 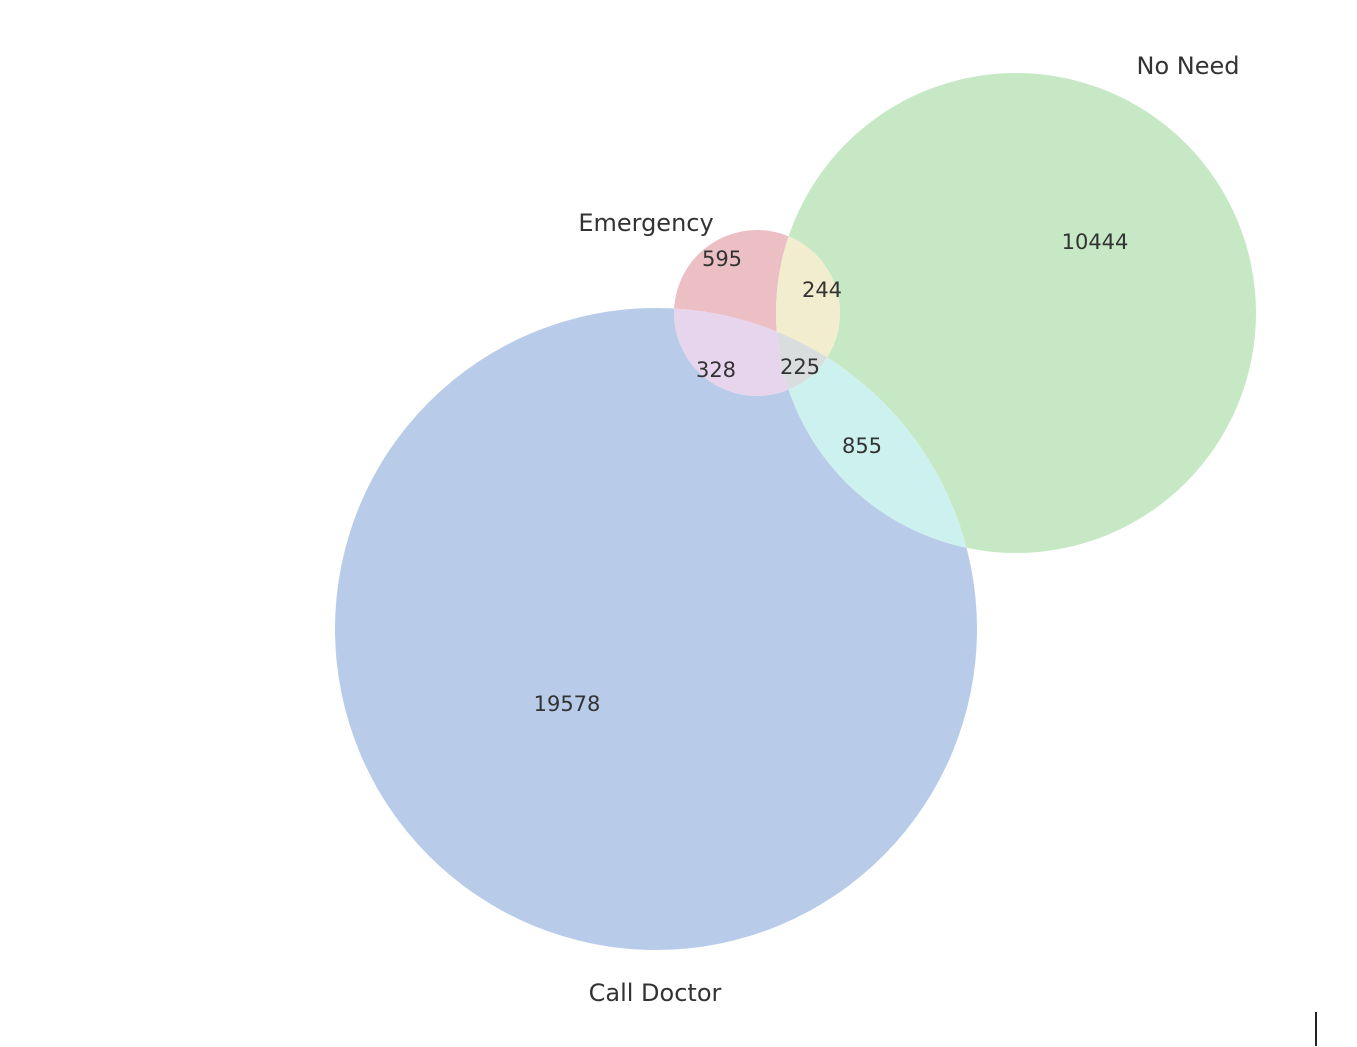 I want to click on value-emergency-no-need: 244, so click(x=822, y=290).